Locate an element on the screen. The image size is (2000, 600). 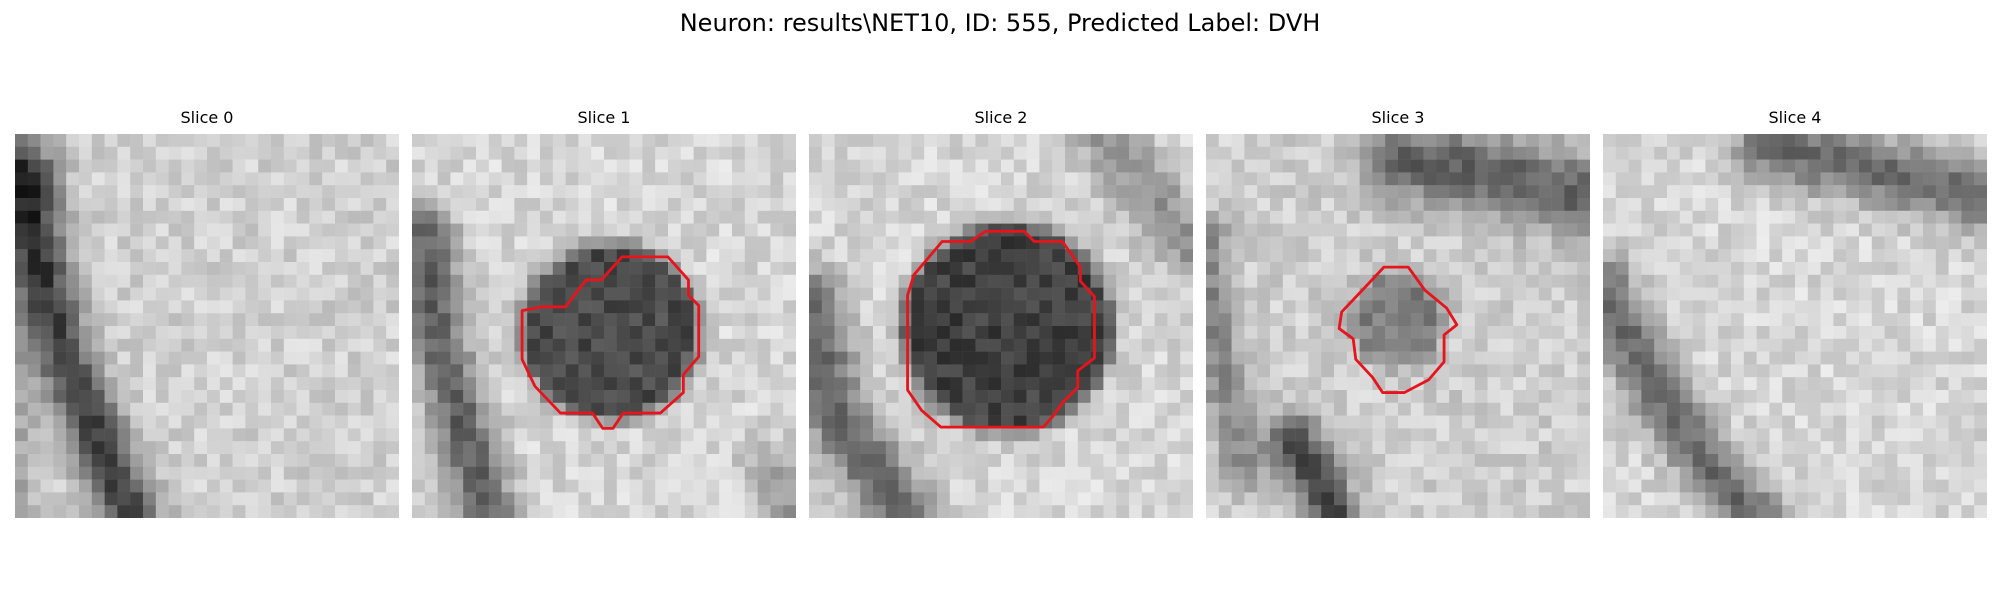
slice-panel-1: Slice 1 is located at coordinates (604, 312).